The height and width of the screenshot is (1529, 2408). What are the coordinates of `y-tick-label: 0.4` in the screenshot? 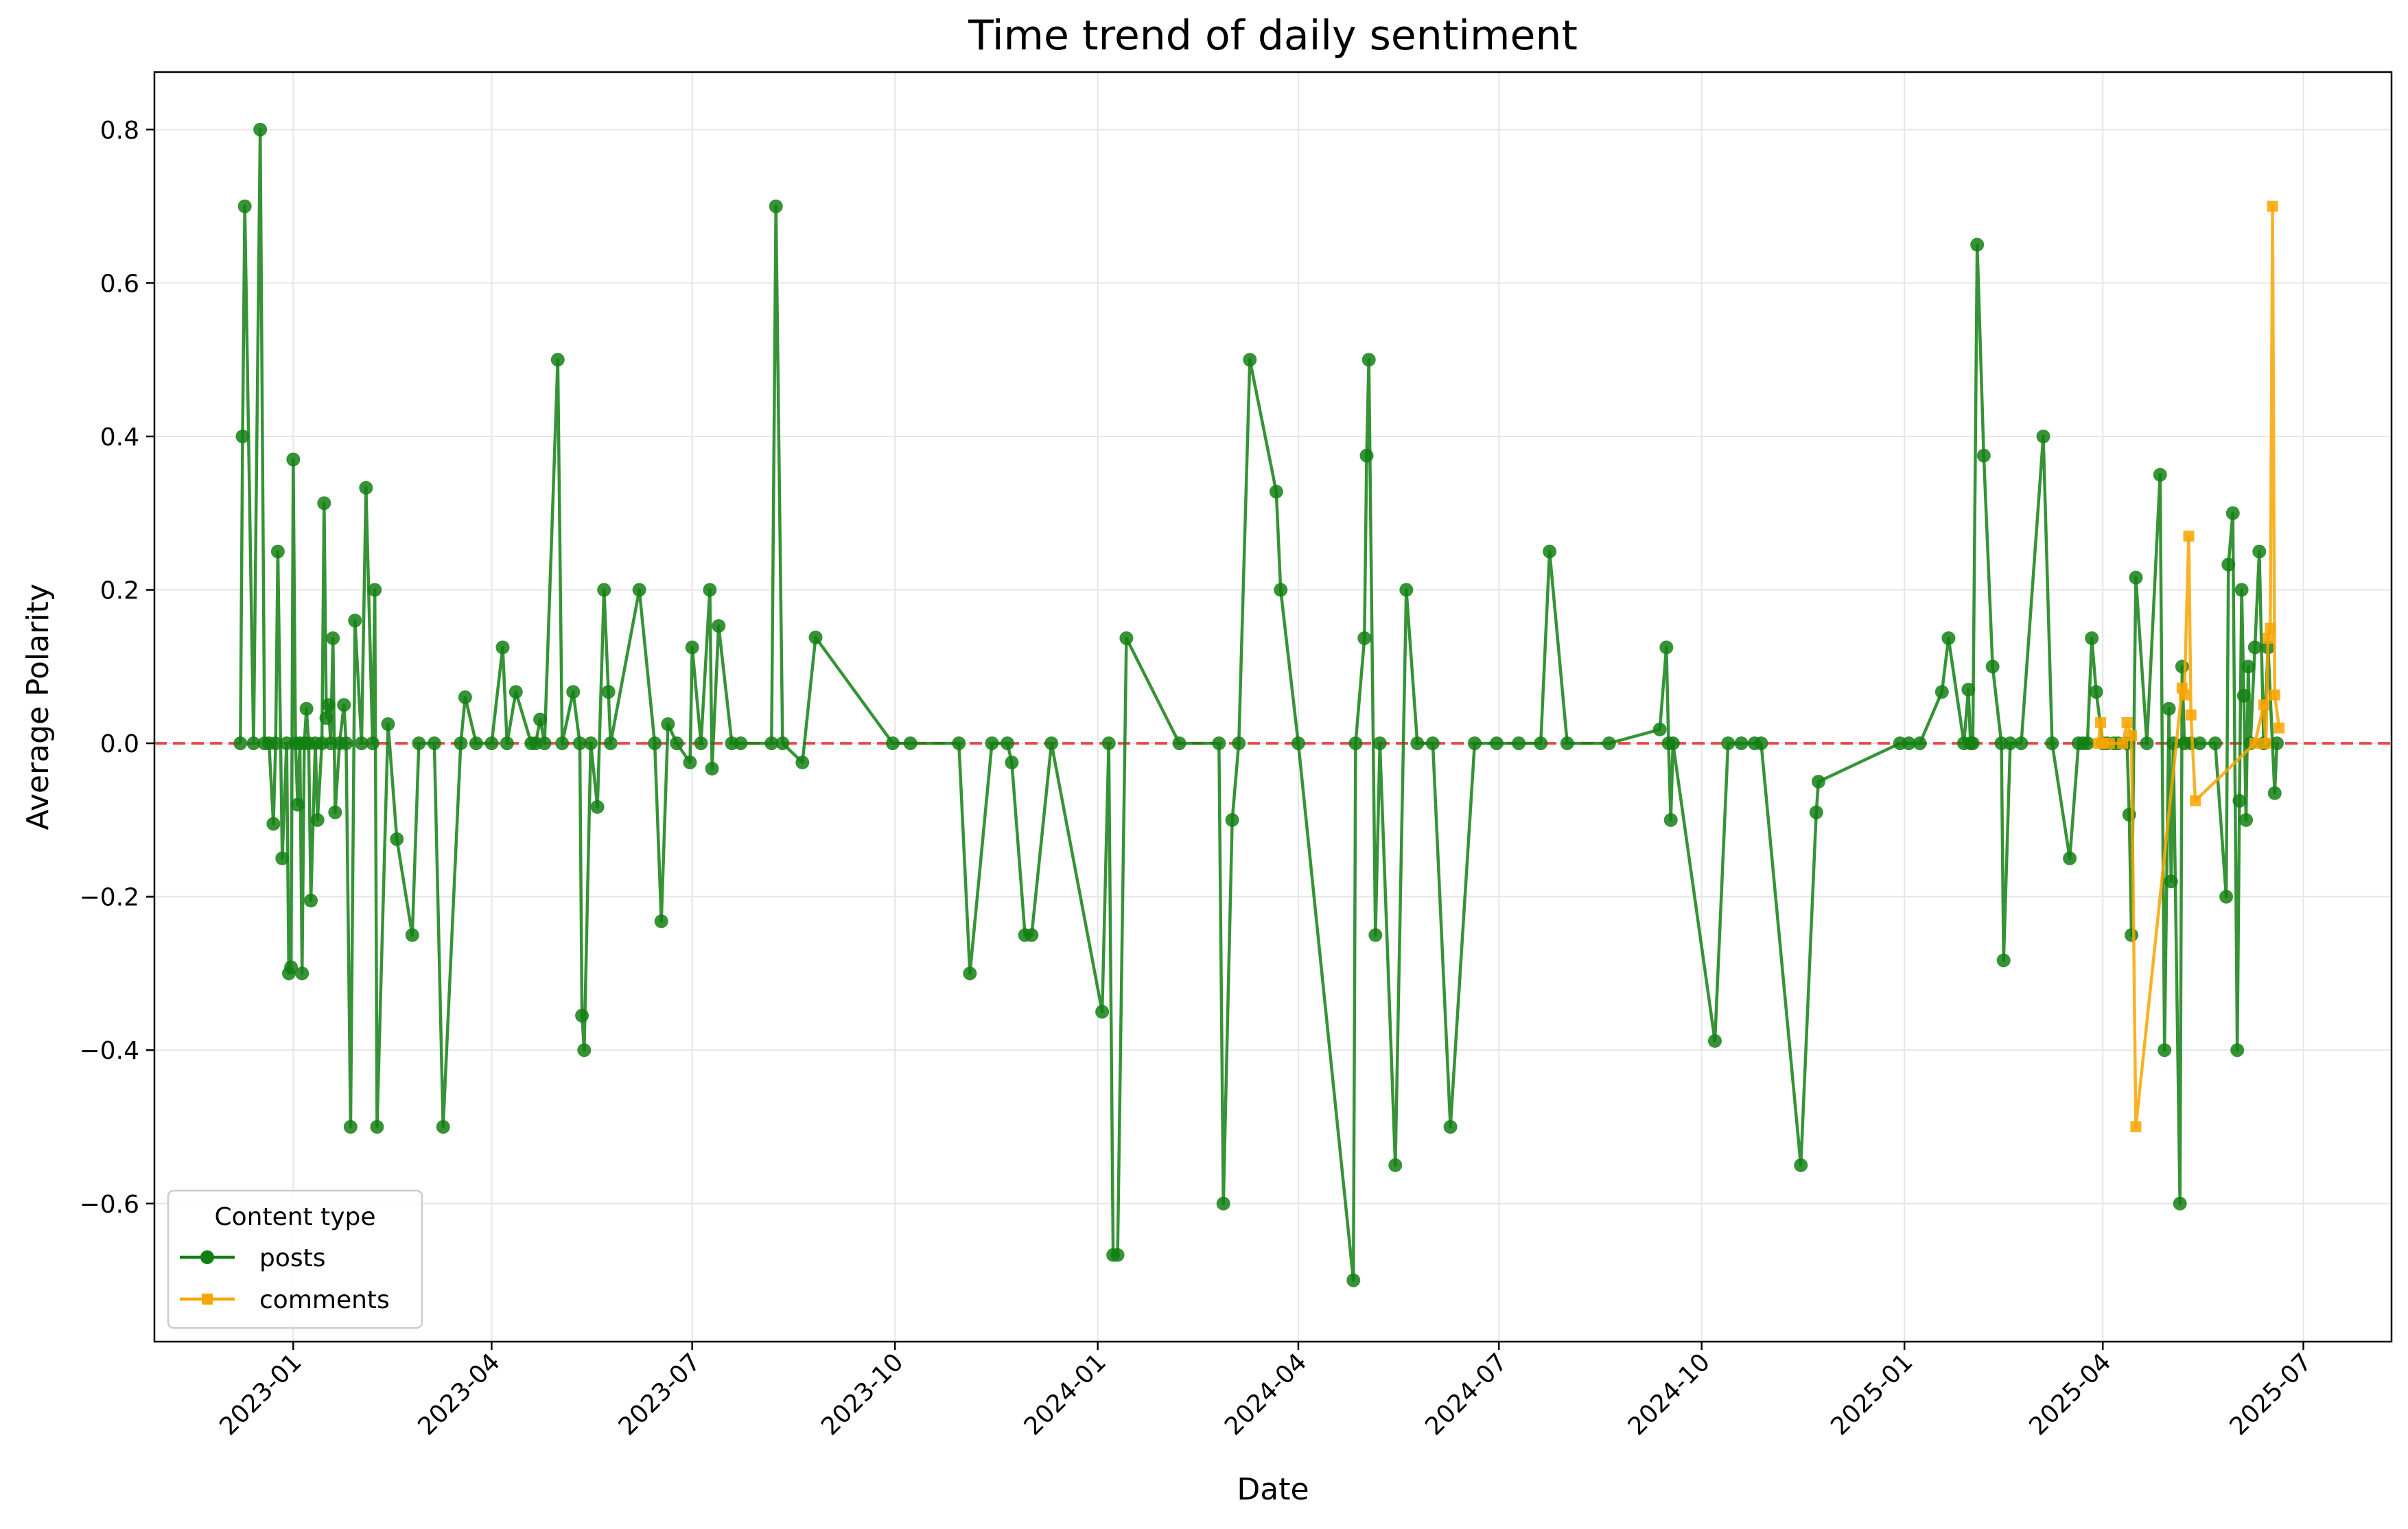 It's located at (119, 437).